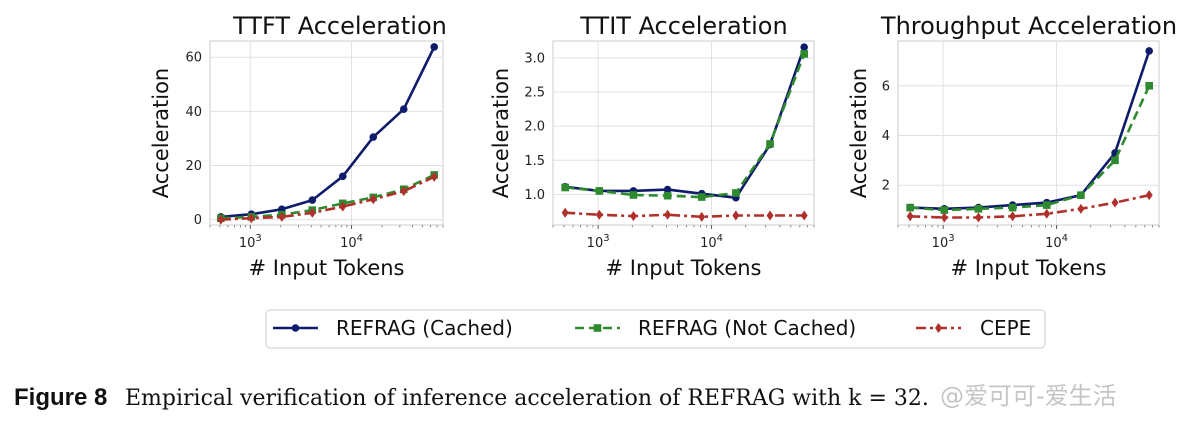 This screenshot has height=421, width=1195. Describe the element at coordinates (747, 328) in the screenshot. I see `legend-label: REFRAG (Not Cached)` at that location.